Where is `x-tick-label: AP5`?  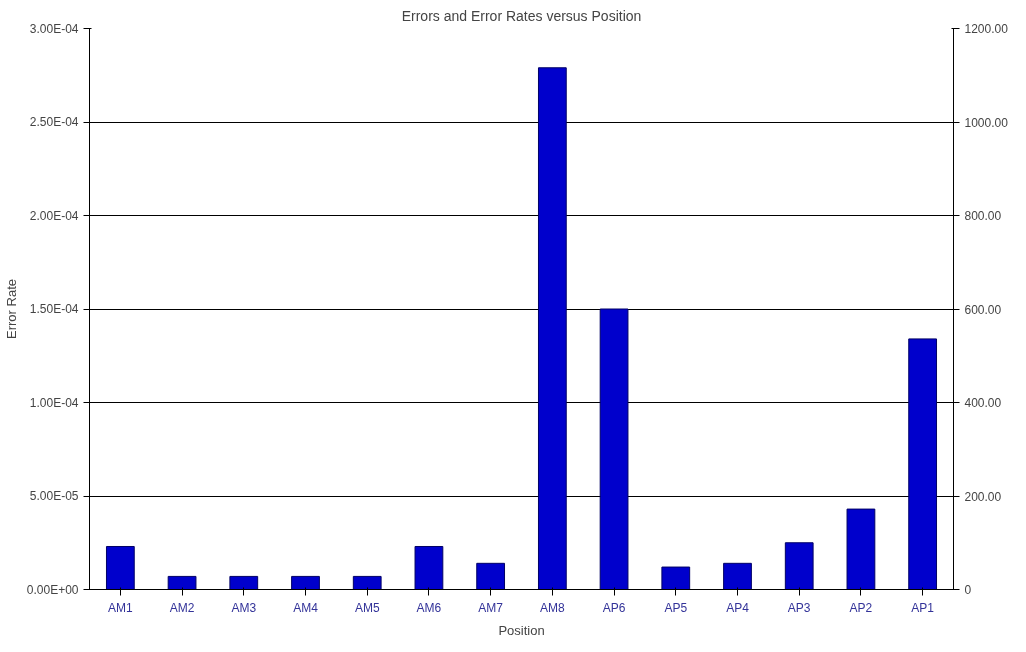 x-tick-label: AP5 is located at coordinates (676, 607).